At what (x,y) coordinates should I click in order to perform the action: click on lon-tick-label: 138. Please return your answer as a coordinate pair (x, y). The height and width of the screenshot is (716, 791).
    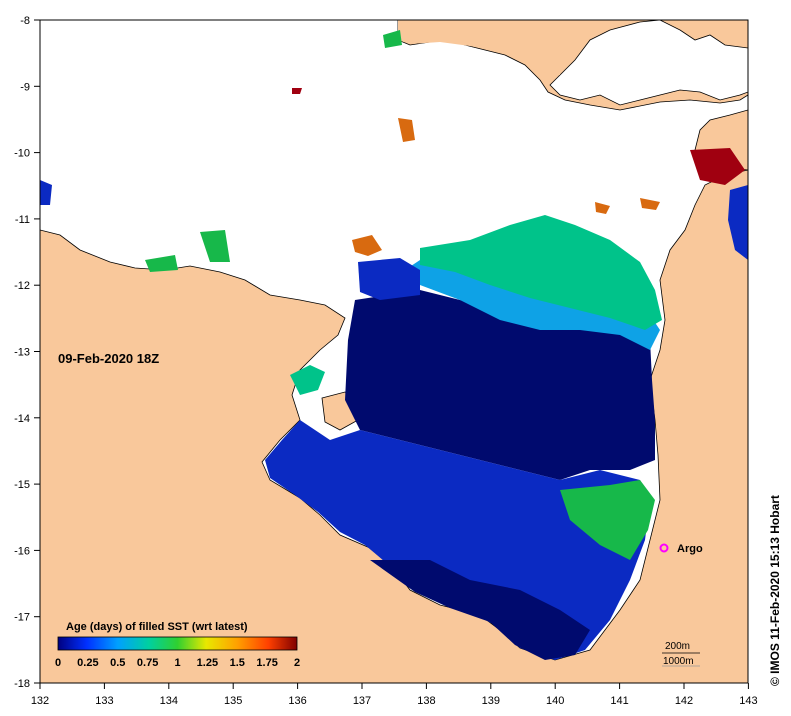
    Looking at the image, I should click on (426, 701).